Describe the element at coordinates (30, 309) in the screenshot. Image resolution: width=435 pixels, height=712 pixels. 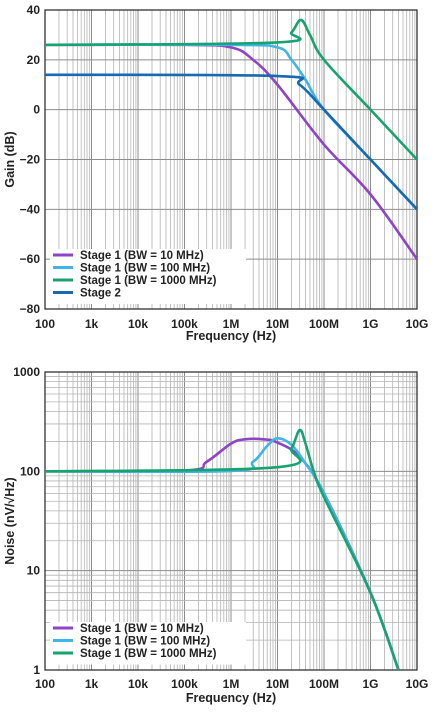
I see `y-tick-label: −80` at that location.